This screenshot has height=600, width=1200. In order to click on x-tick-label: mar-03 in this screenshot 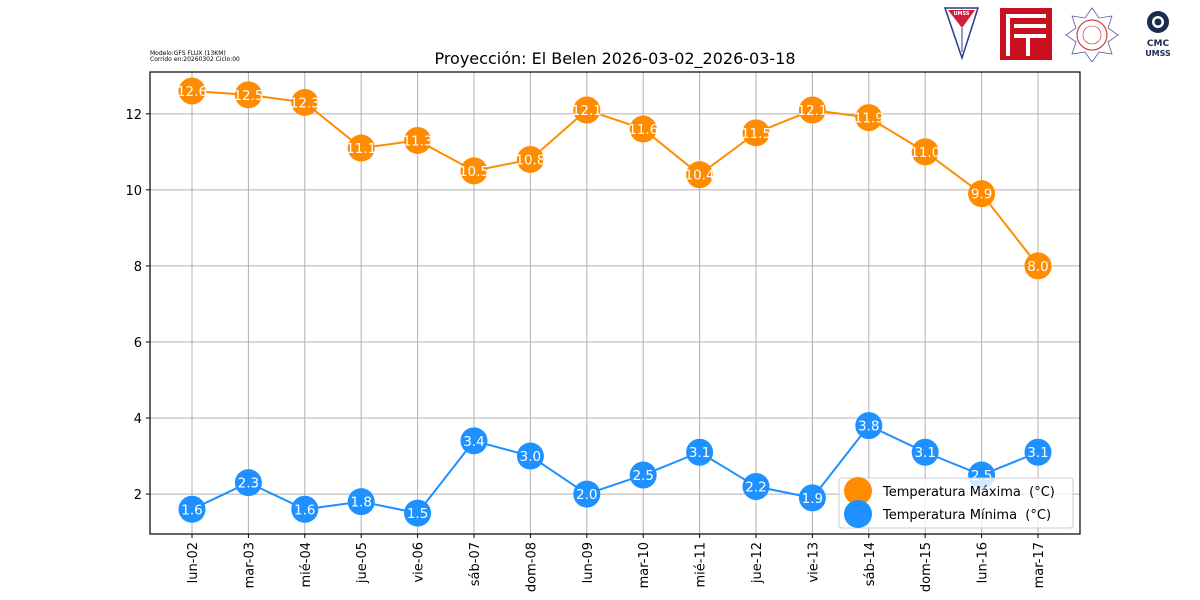, I will do `click(249, 565)`.